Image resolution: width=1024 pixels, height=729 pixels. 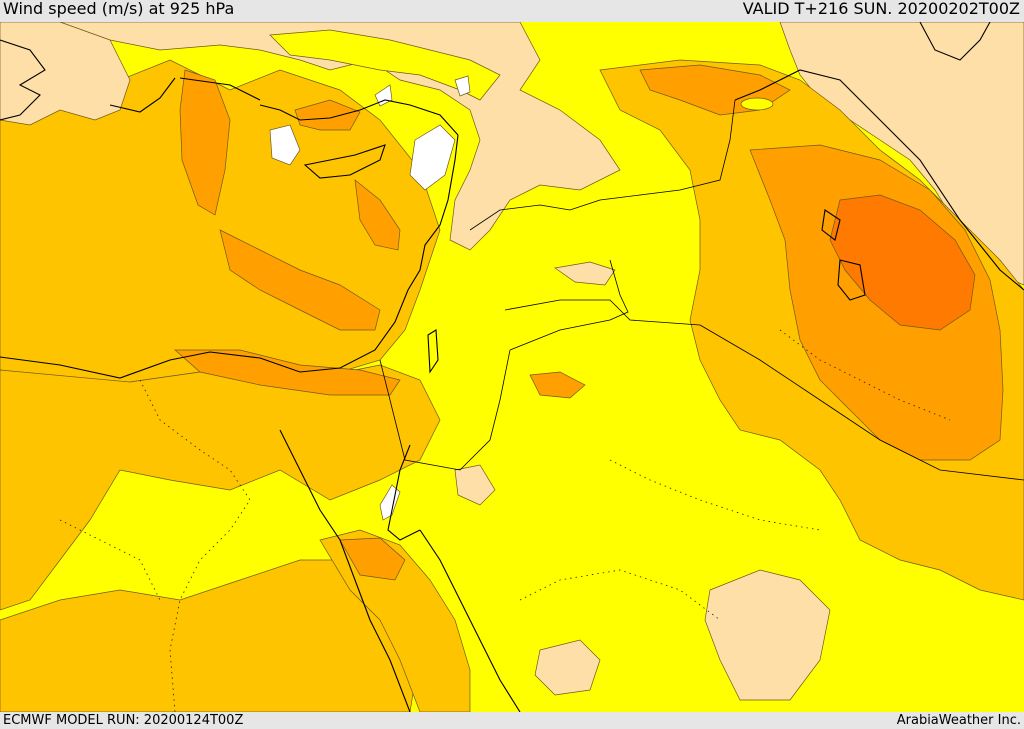 I want to click on coastline-greece, so click(x=23, y=80).